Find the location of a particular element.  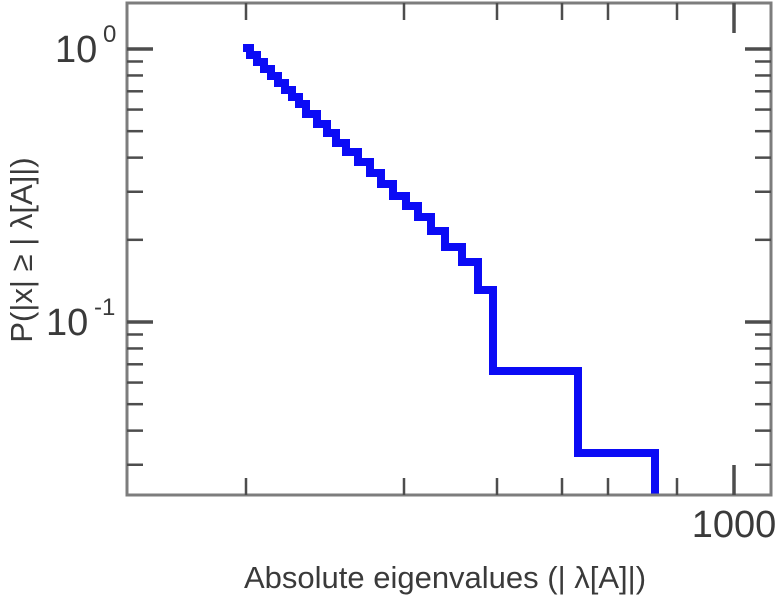

y-tick-label-1e0-mantissa: 10 is located at coordinates (76, 50).